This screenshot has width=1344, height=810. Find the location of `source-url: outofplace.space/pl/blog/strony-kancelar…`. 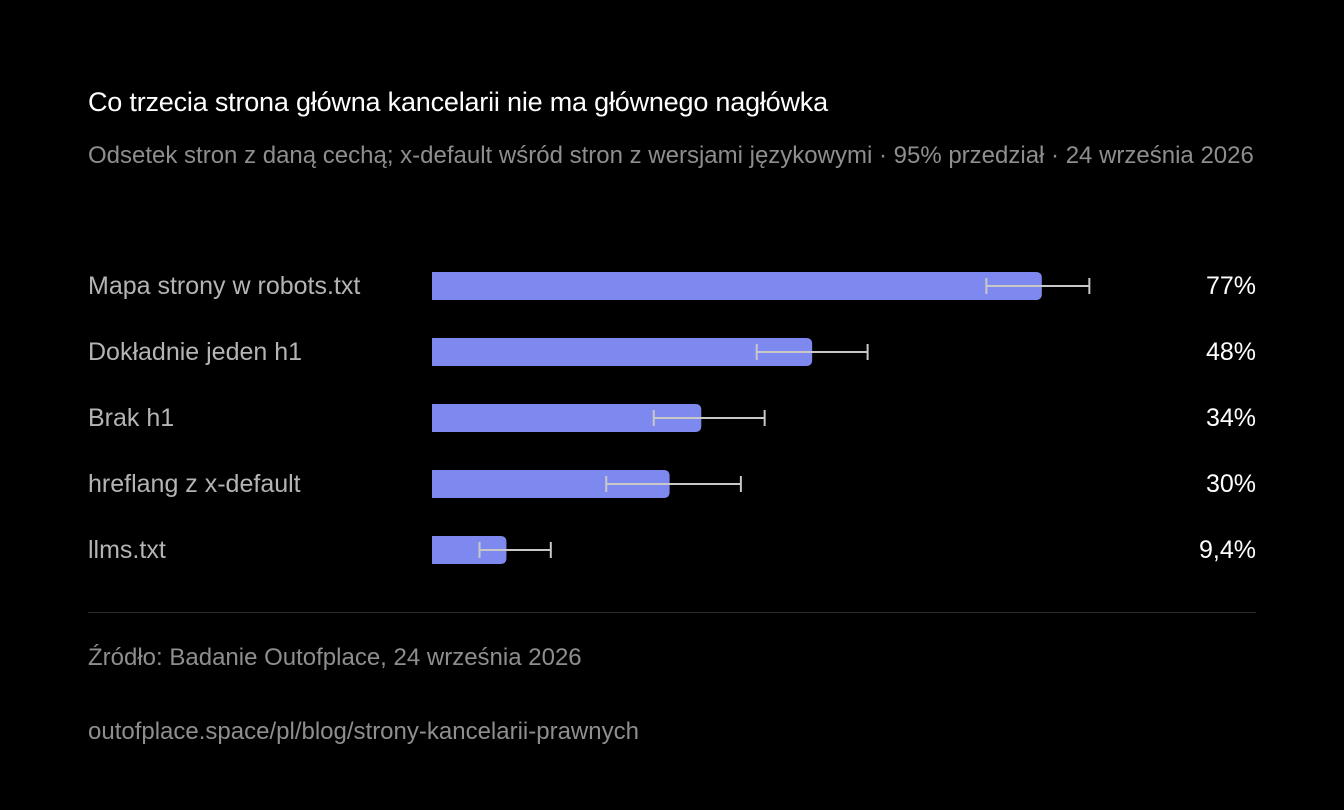

source-url: outofplace.space/pl/blog/strony-kancelar… is located at coordinates (363, 731).